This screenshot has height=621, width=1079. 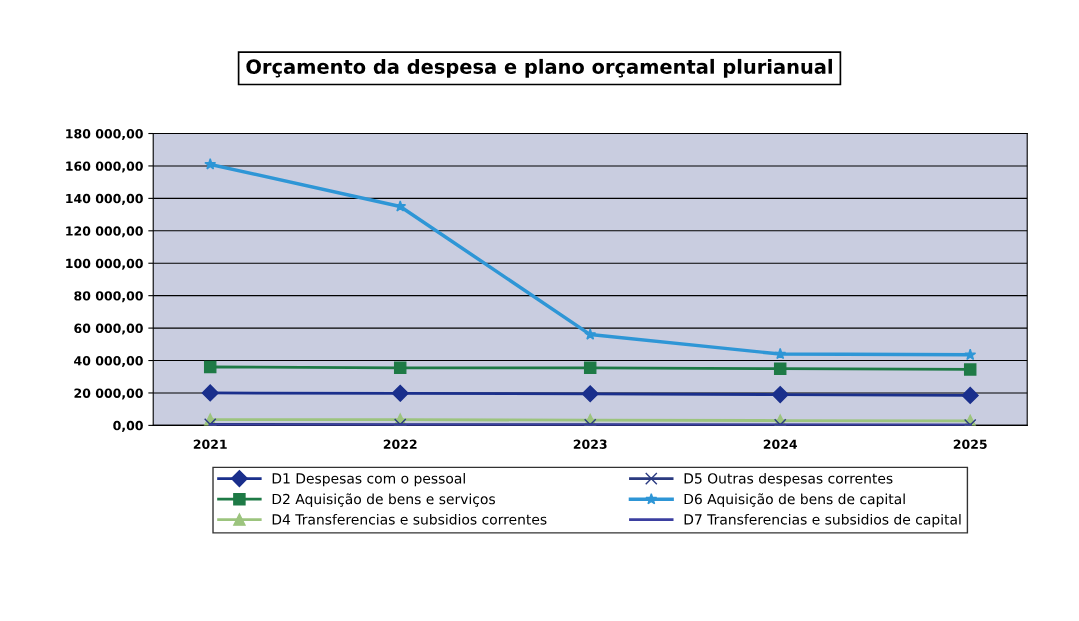 I want to click on y-tick-label: 160 000,00, so click(x=104, y=167).